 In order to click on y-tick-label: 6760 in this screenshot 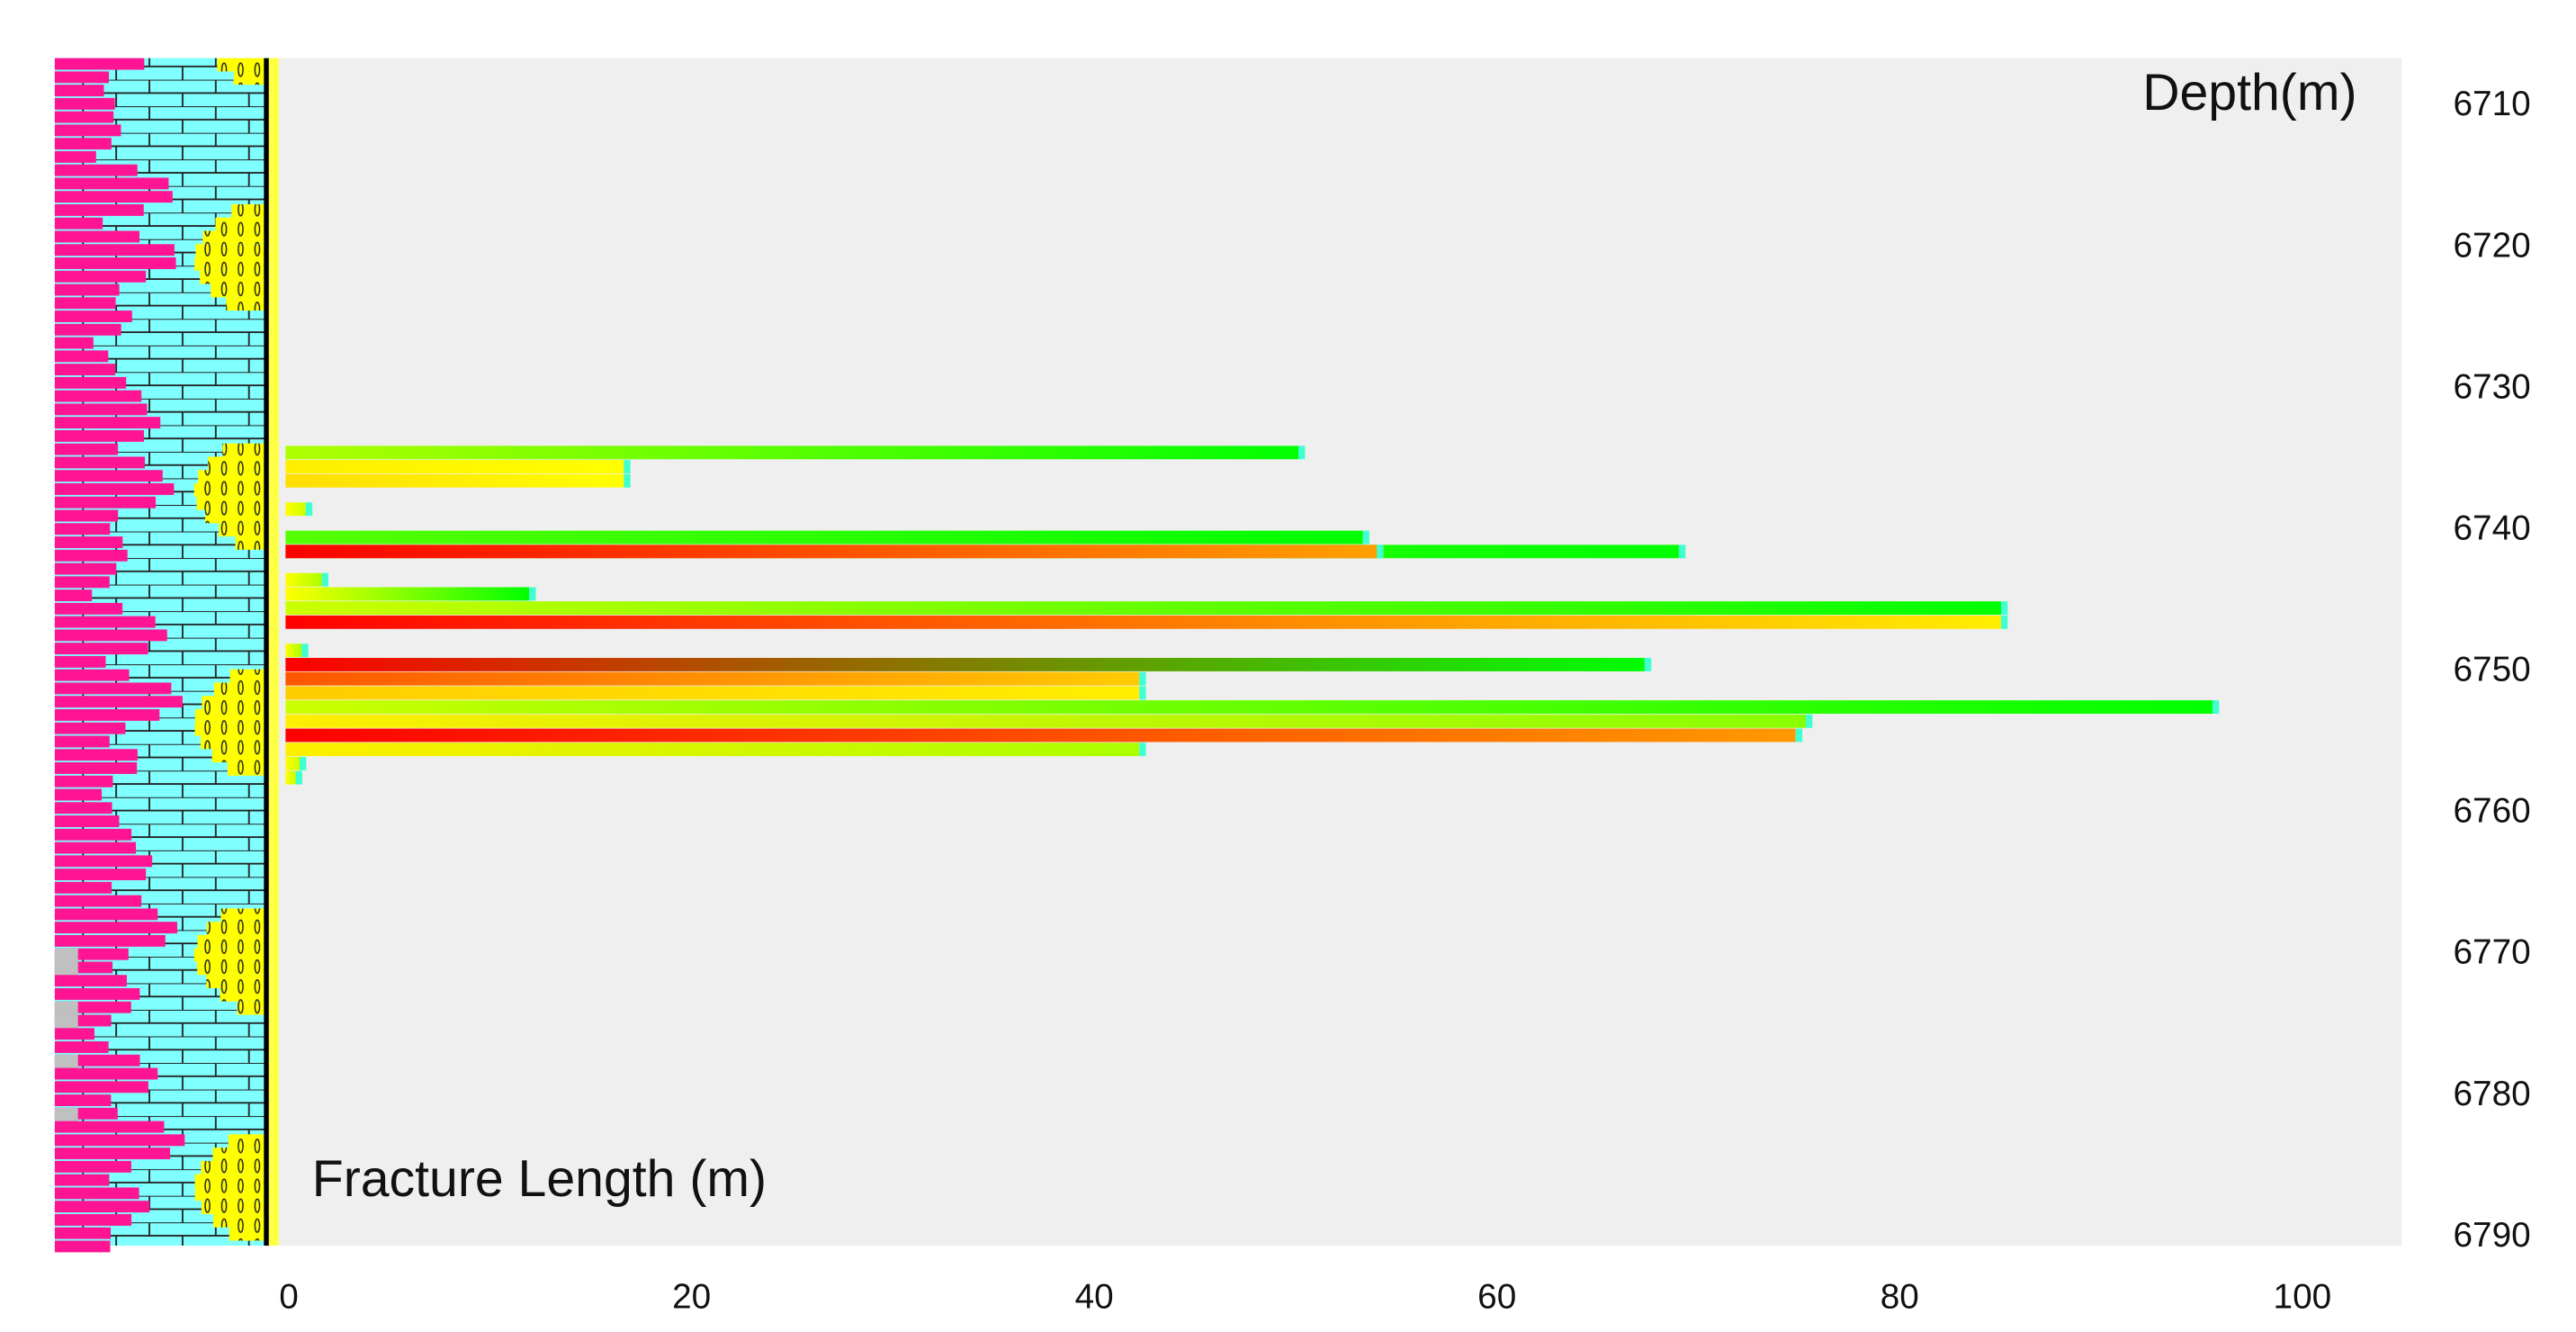, I will do `click(2491, 812)`.